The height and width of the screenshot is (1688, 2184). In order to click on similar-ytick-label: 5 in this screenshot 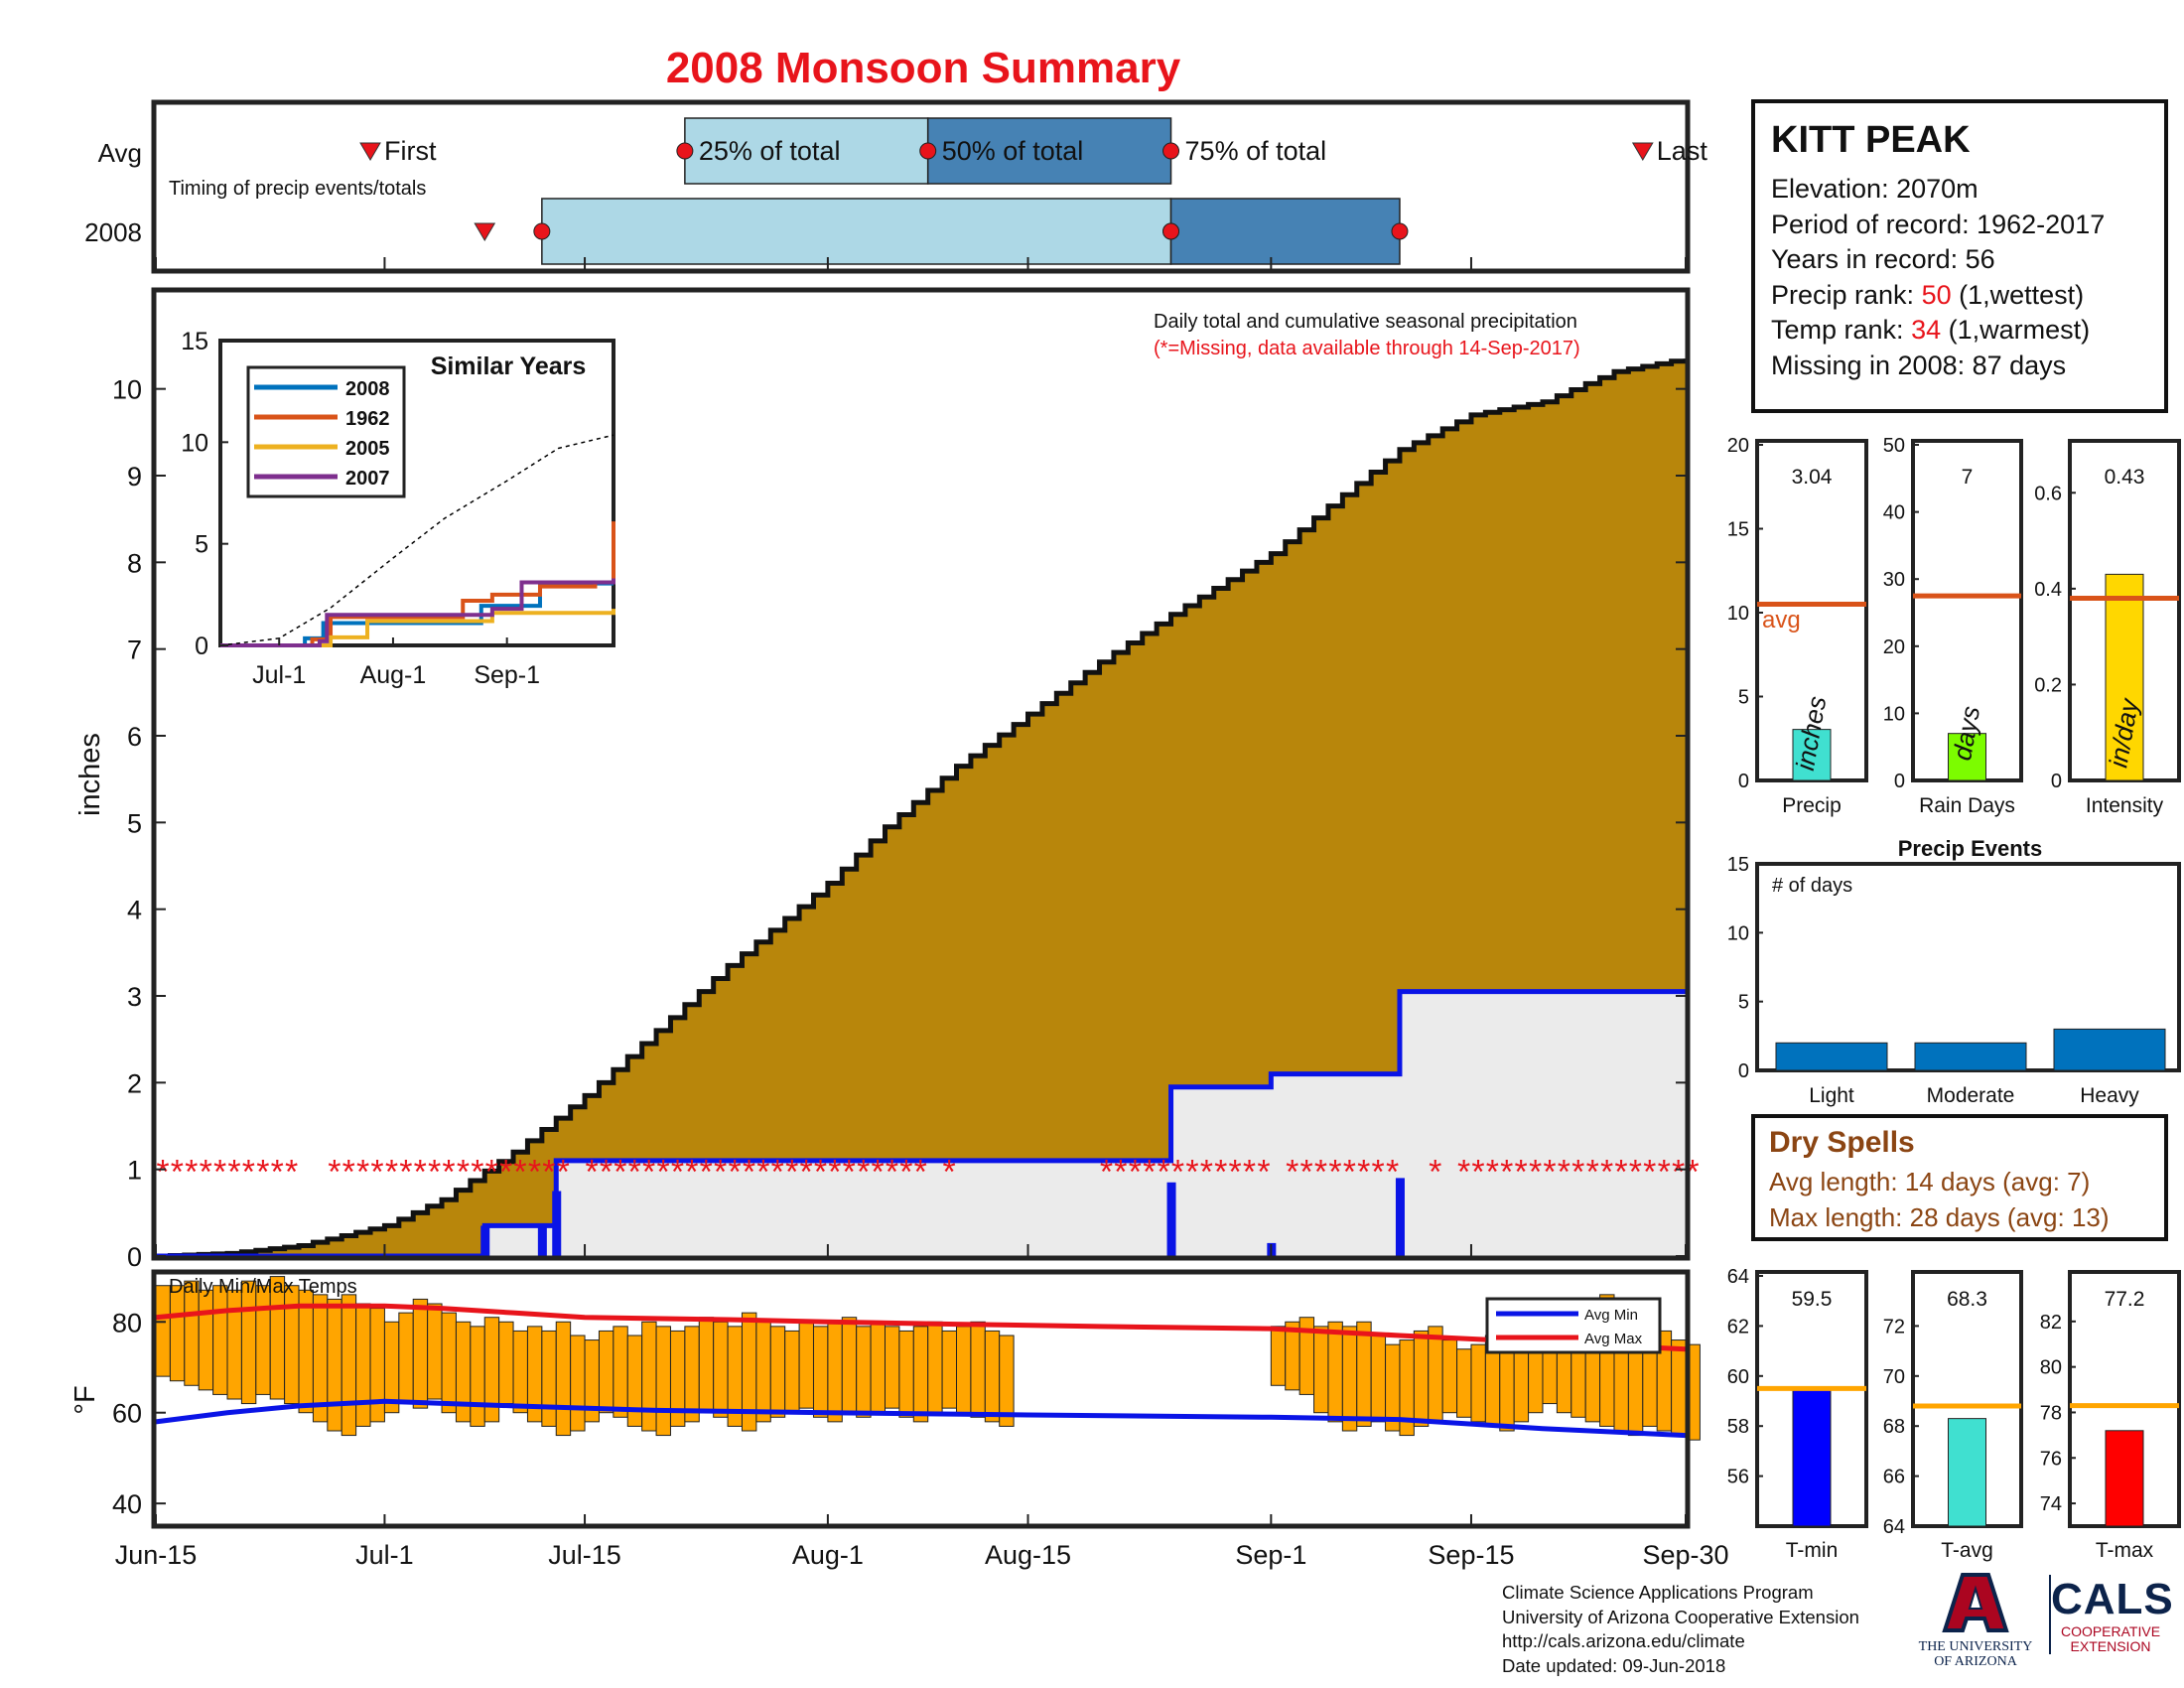, I will do `click(201, 545)`.